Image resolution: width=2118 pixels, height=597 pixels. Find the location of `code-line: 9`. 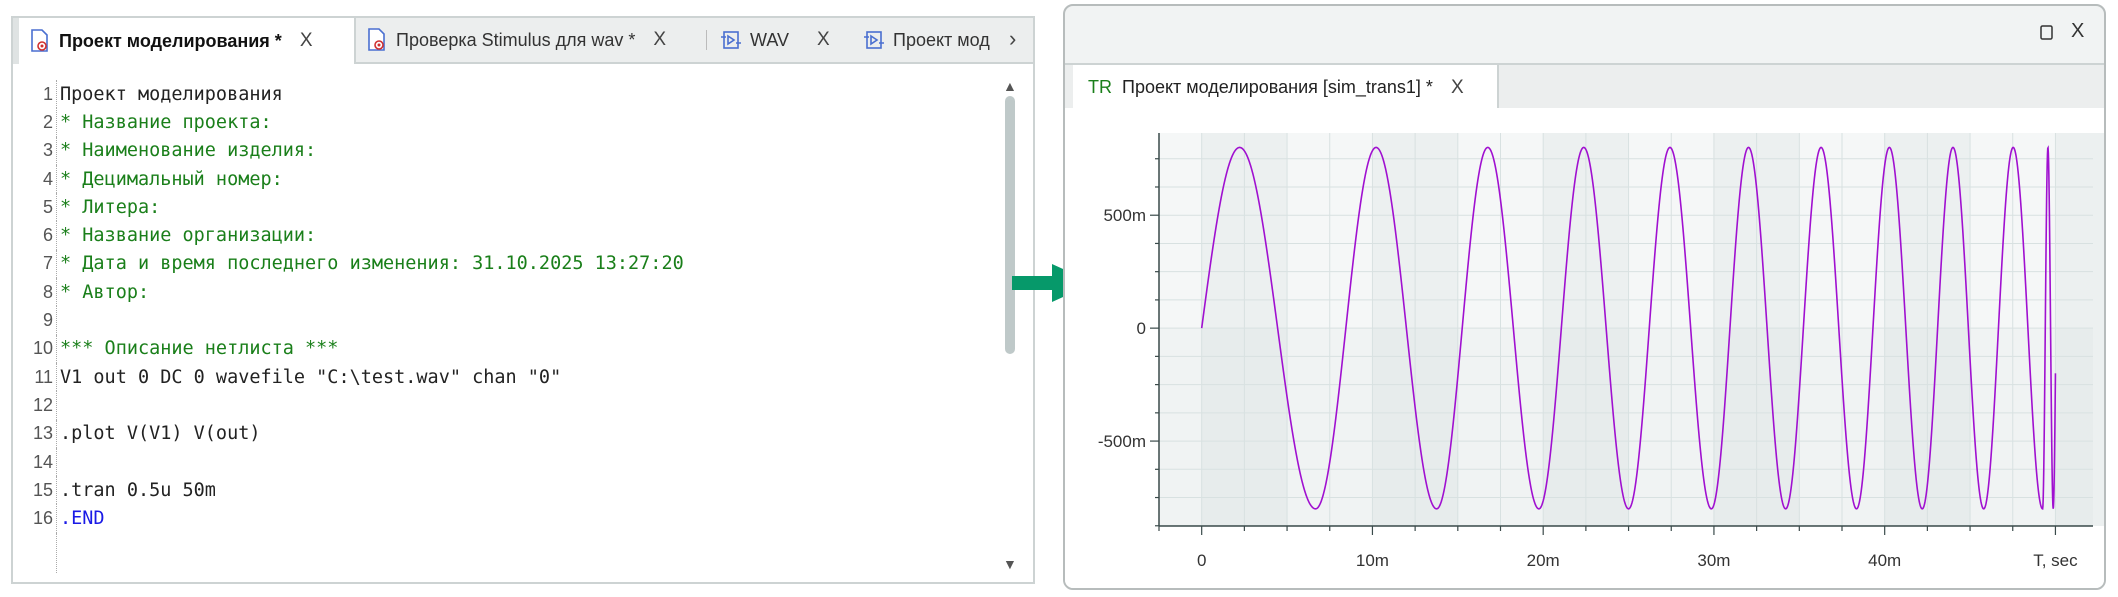

code-line: 9 is located at coordinates (348, 320).